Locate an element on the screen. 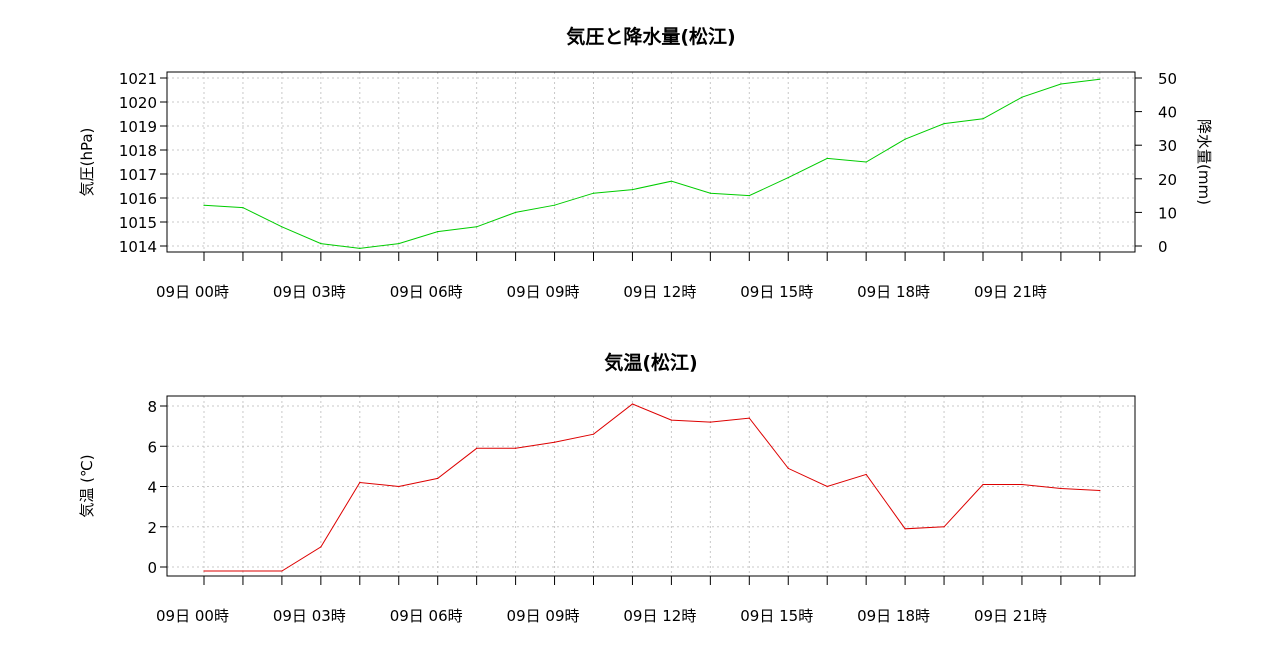  y2-tick-label: 50 is located at coordinates (1167, 79).